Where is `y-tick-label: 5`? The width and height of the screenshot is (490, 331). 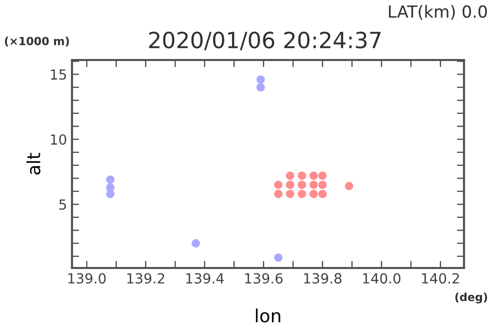
y-tick-label: 5 is located at coordinates (62, 204).